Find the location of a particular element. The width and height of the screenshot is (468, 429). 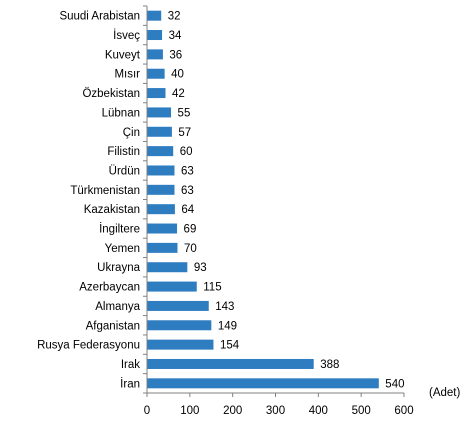

value-label-6: 57 is located at coordinates (184, 133).